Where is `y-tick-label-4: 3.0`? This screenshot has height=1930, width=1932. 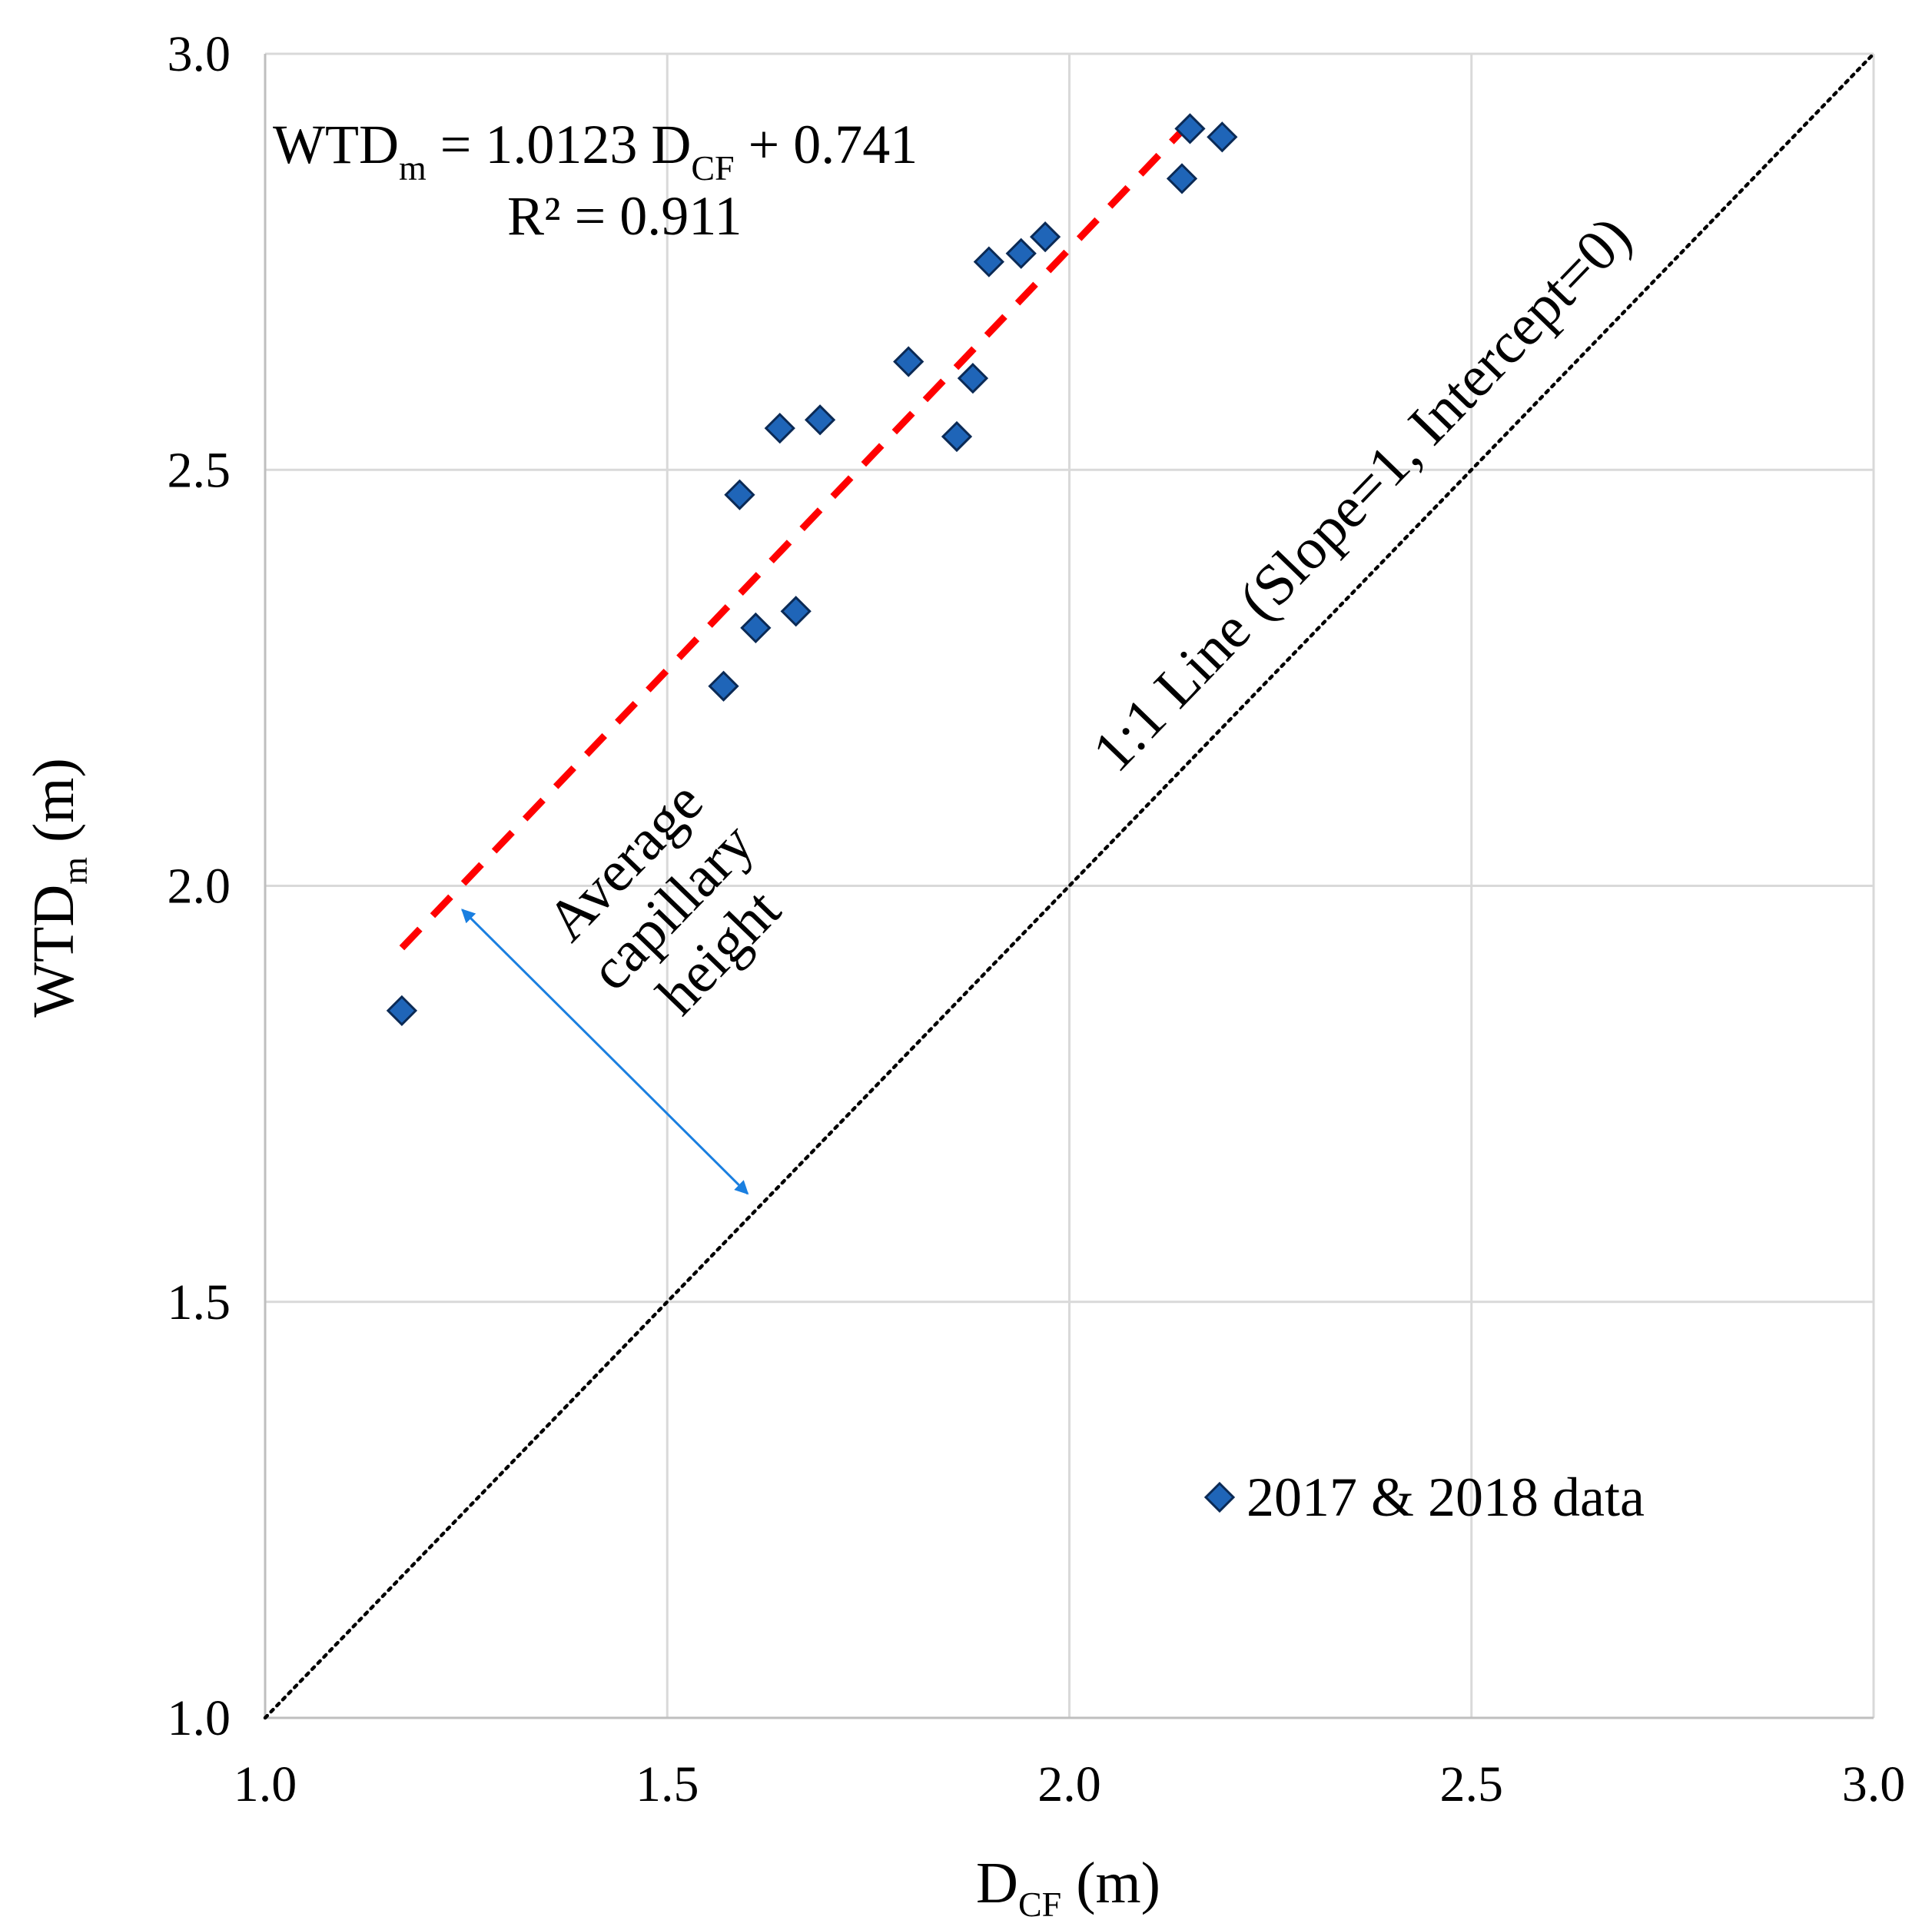
y-tick-label-4: 3.0 is located at coordinates (200, 54).